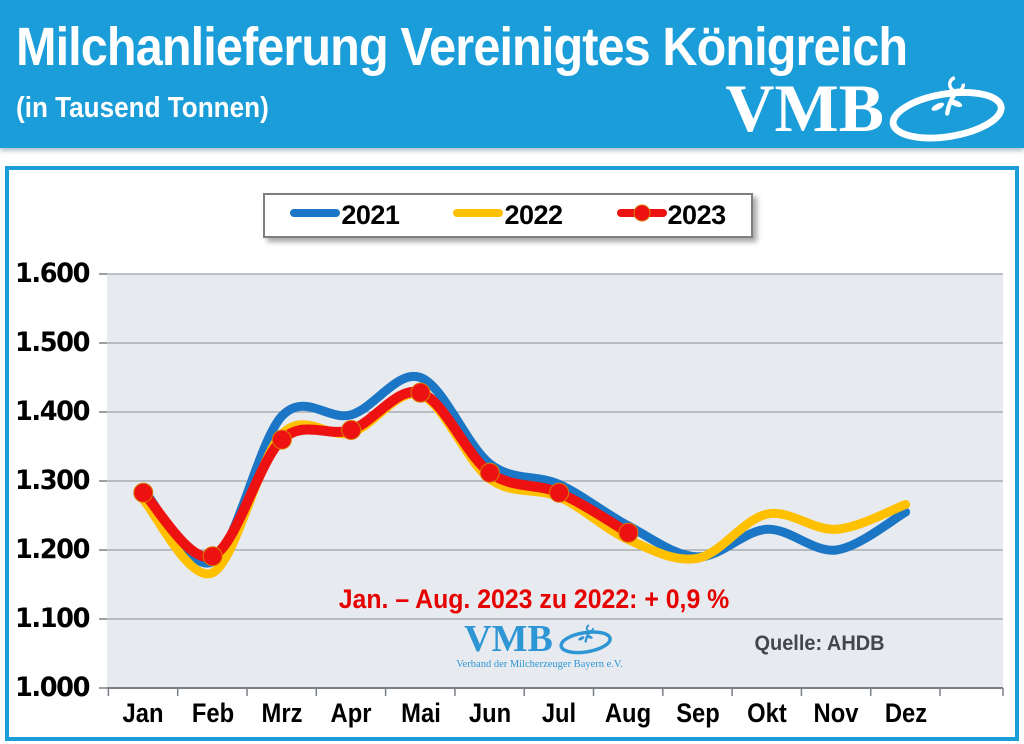 This screenshot has height=744, width=1024. What do you see at coordinates (628, 532) in the screenshot?
I see `data-point-2023-Aug` at bounding box center [628, 532].